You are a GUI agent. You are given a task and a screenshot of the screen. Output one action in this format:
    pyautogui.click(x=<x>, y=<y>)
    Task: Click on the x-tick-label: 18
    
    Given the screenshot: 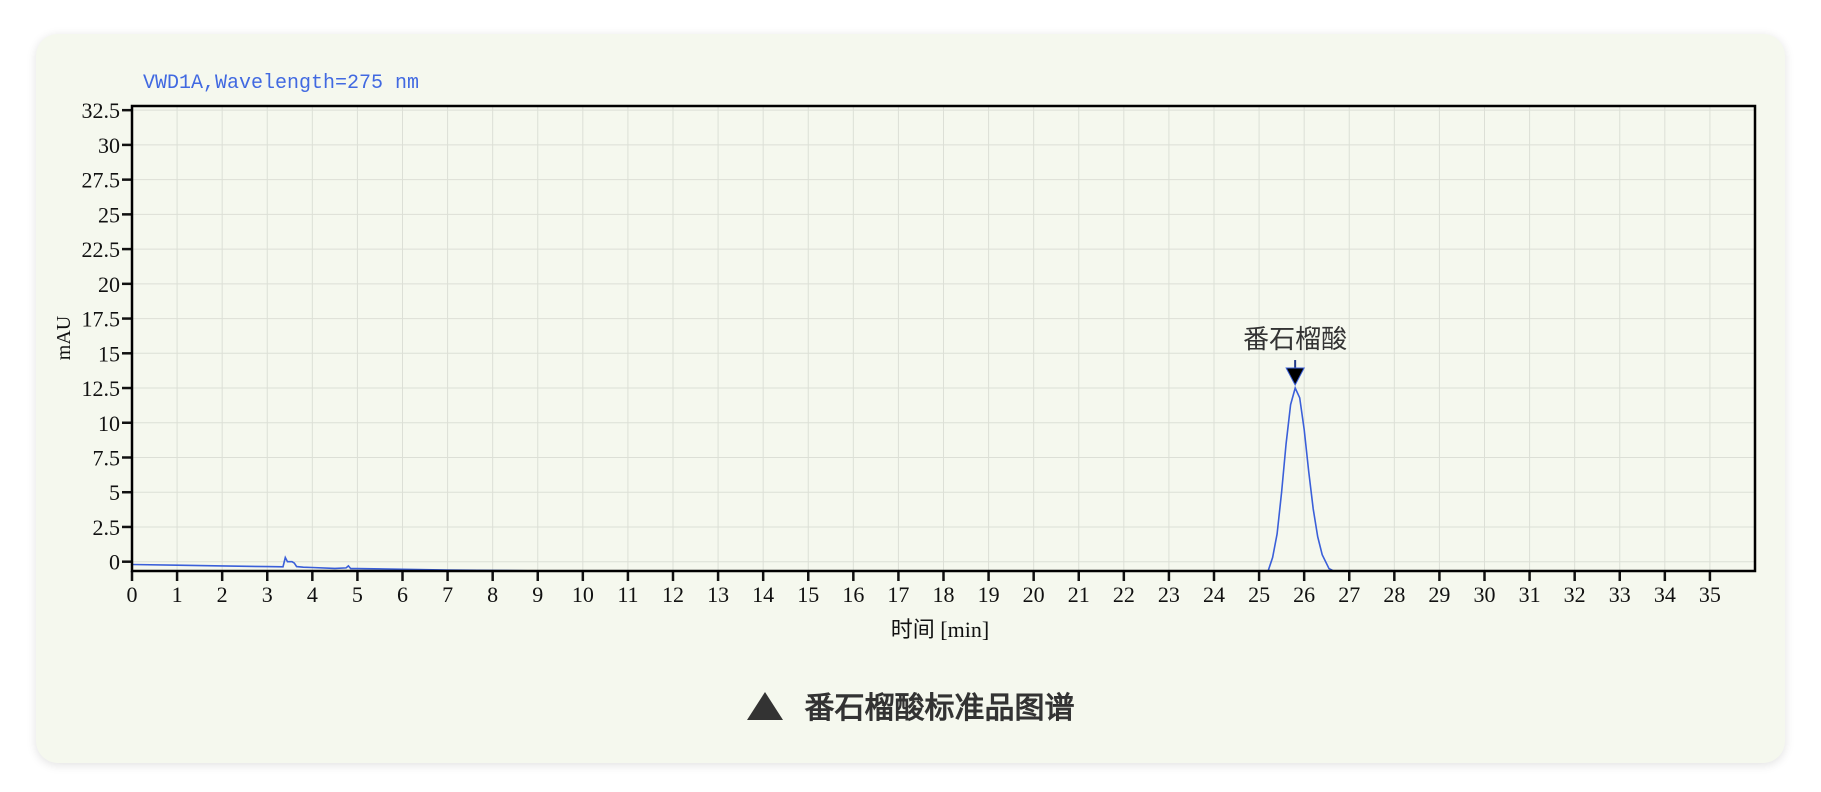 What is the action you would take?
    pyautogui.click(x=944, y=594)
    